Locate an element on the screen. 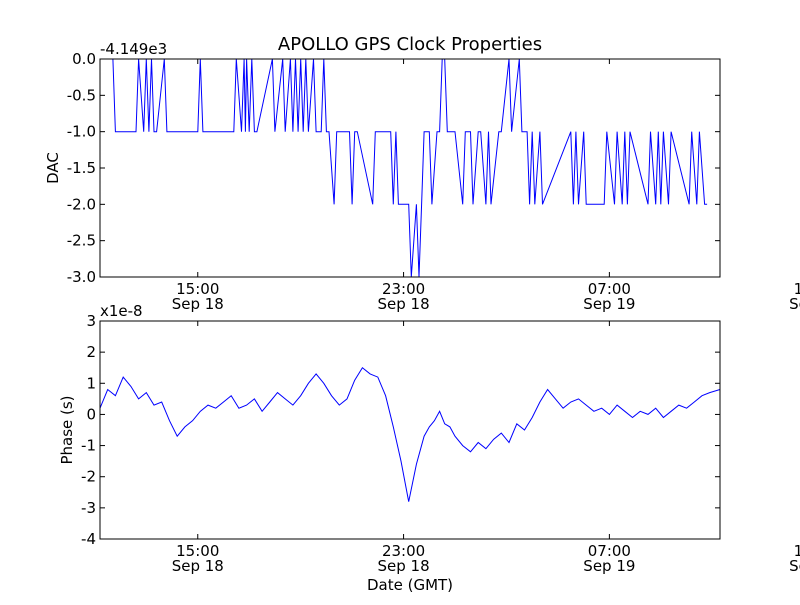  phase-ytick-label: -1 is located at coordinates (88, 446).